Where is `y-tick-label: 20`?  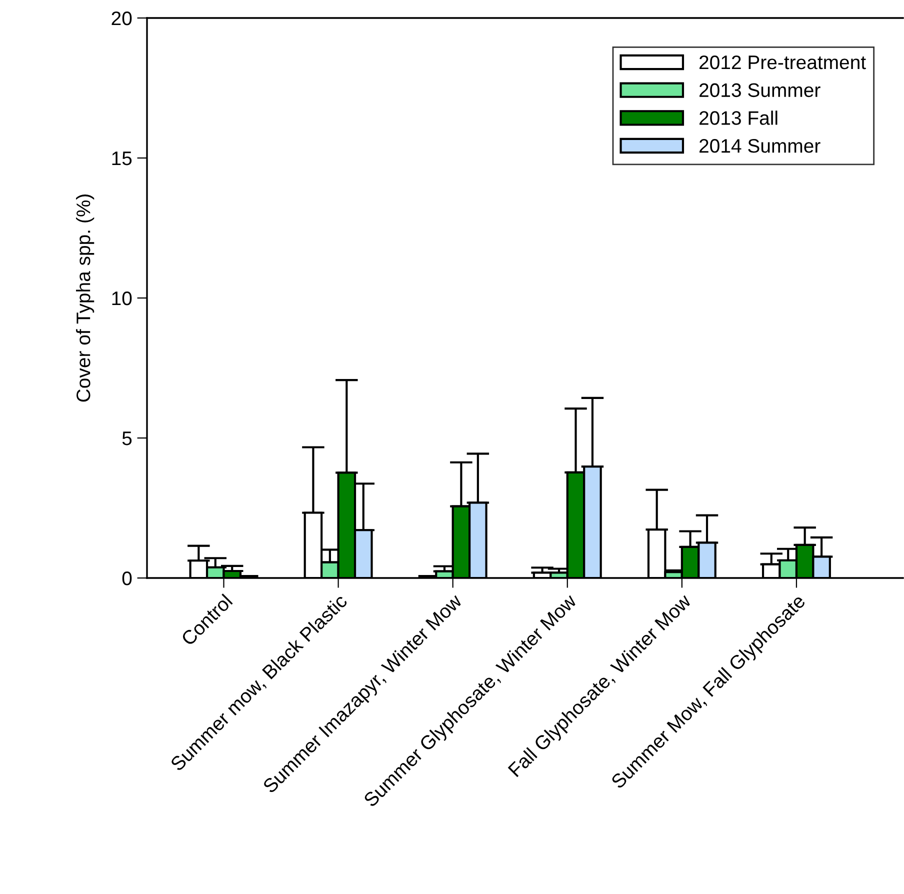 y-tick-label: 20 is located at coordinates (122, 18).